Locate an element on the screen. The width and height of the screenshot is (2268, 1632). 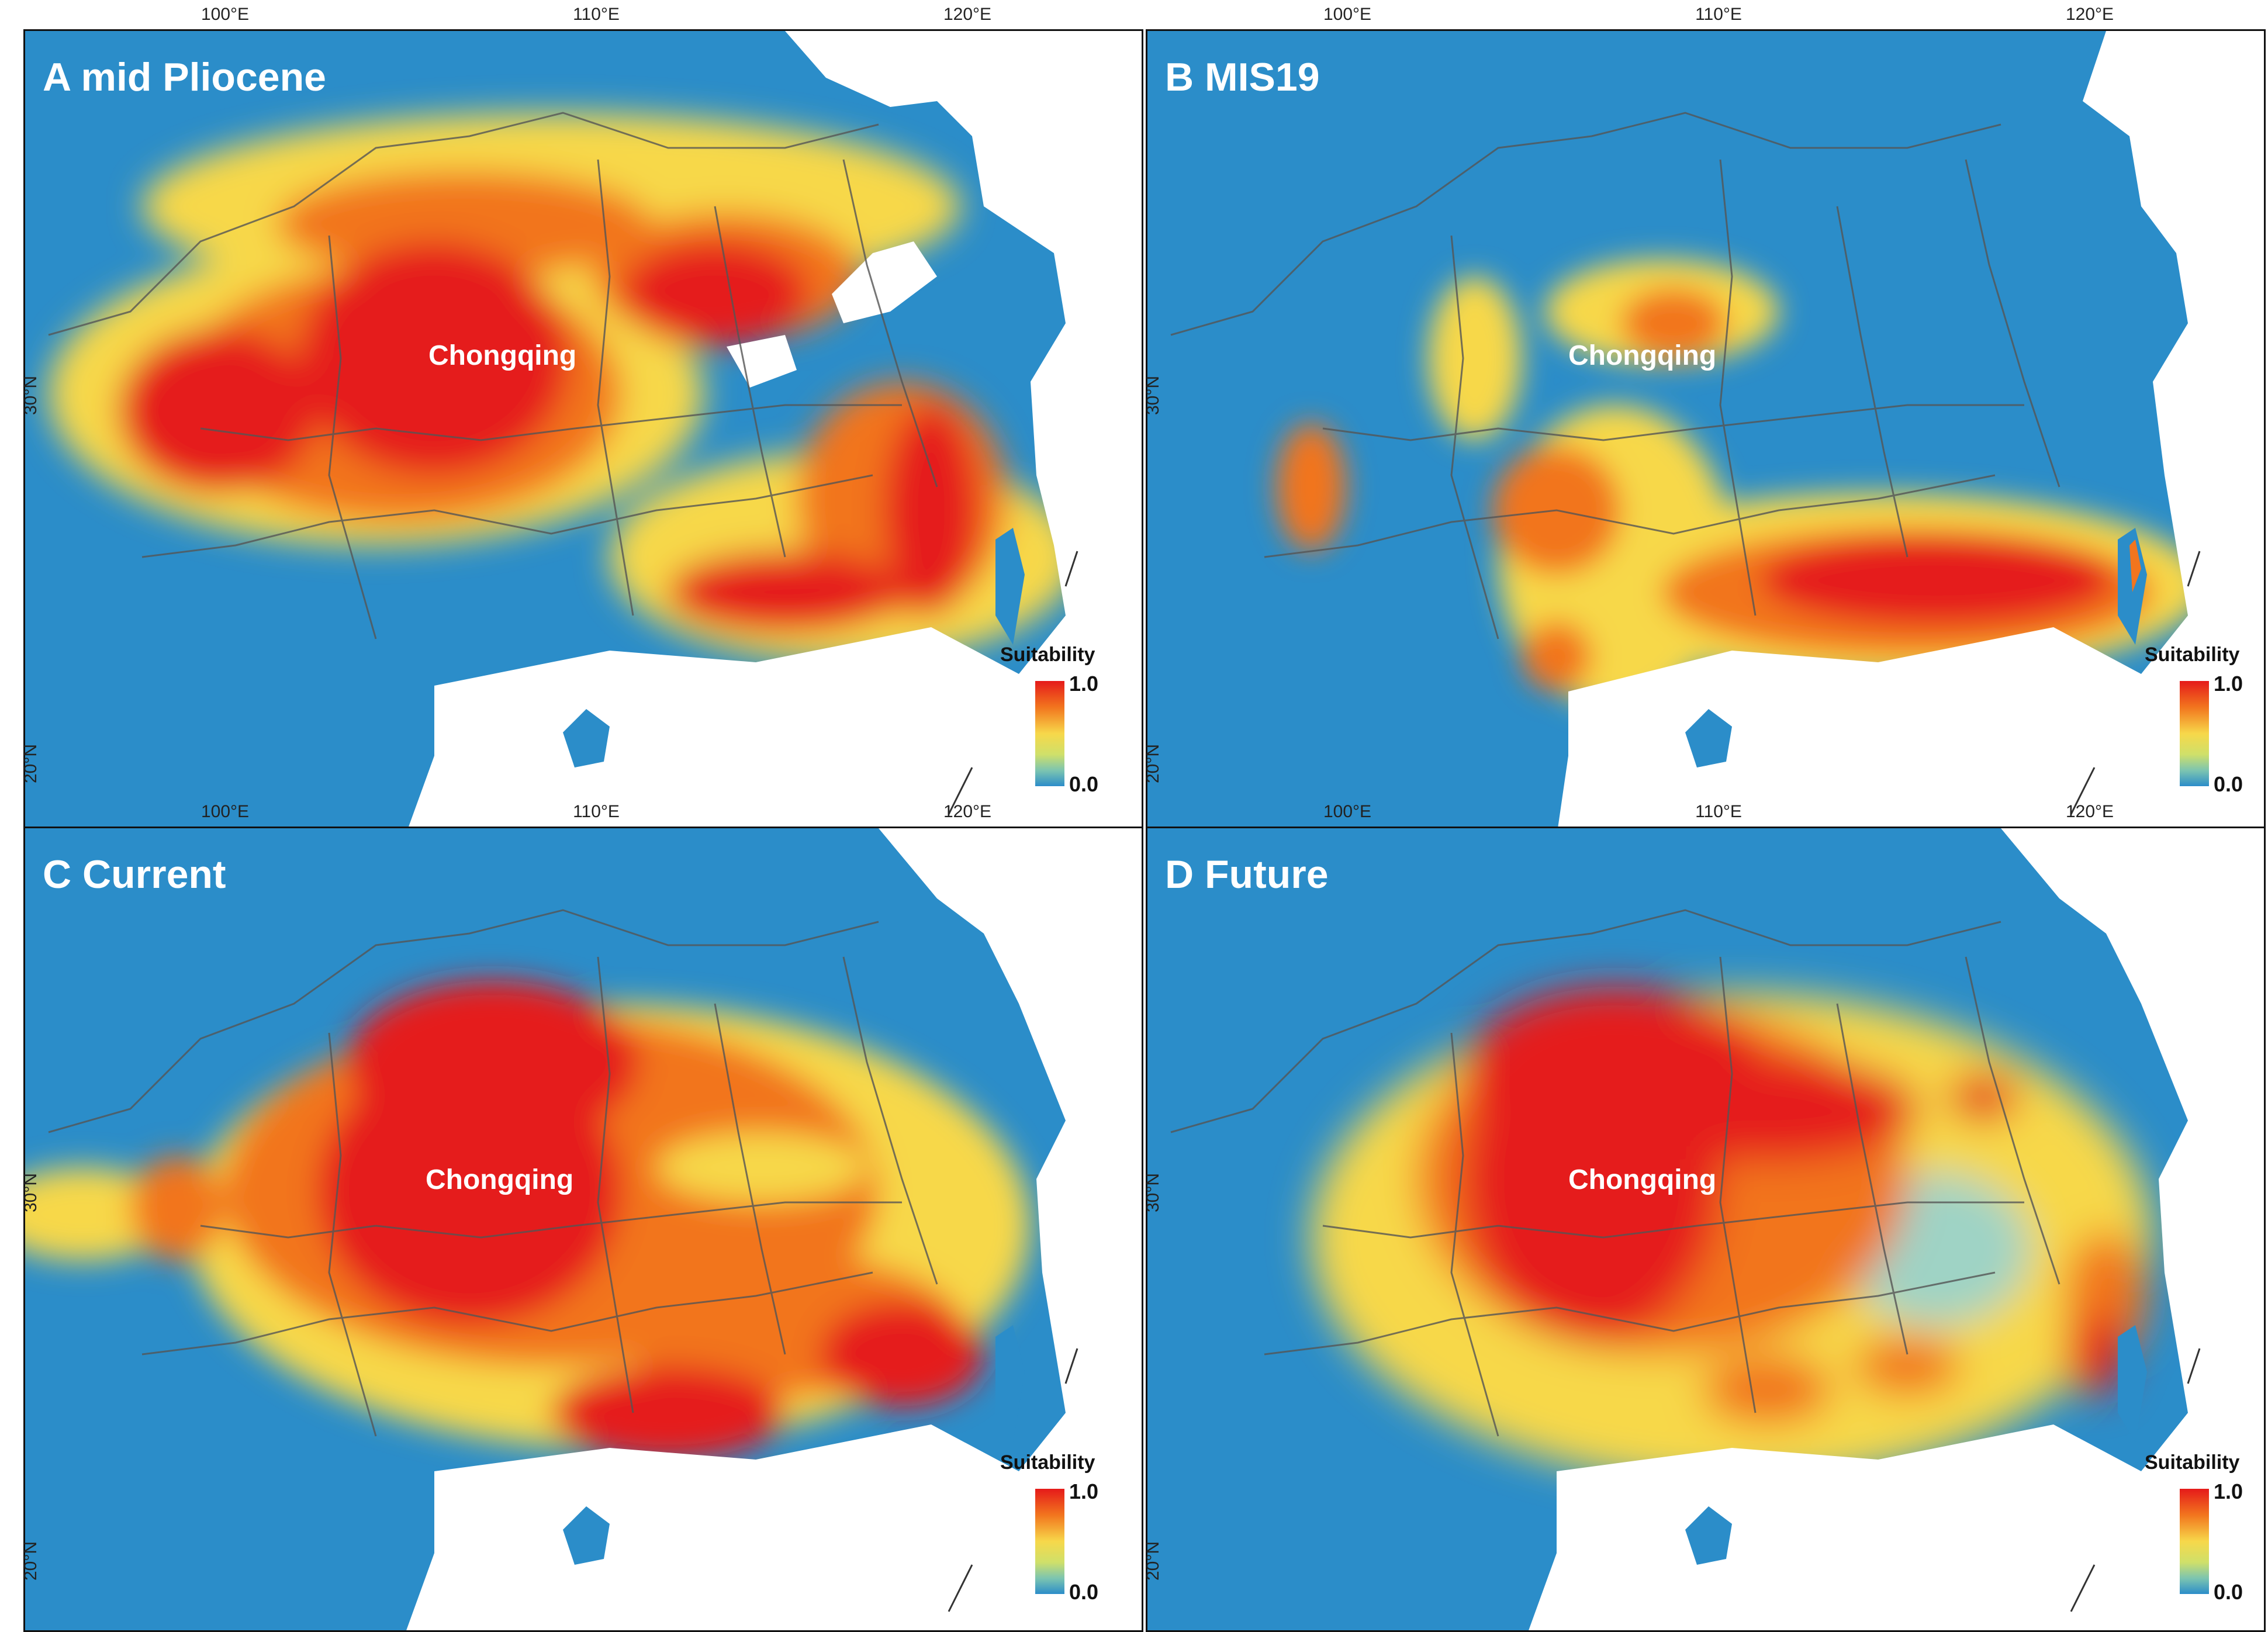
panel-title: D Future is located at coordinates (1247, 875).